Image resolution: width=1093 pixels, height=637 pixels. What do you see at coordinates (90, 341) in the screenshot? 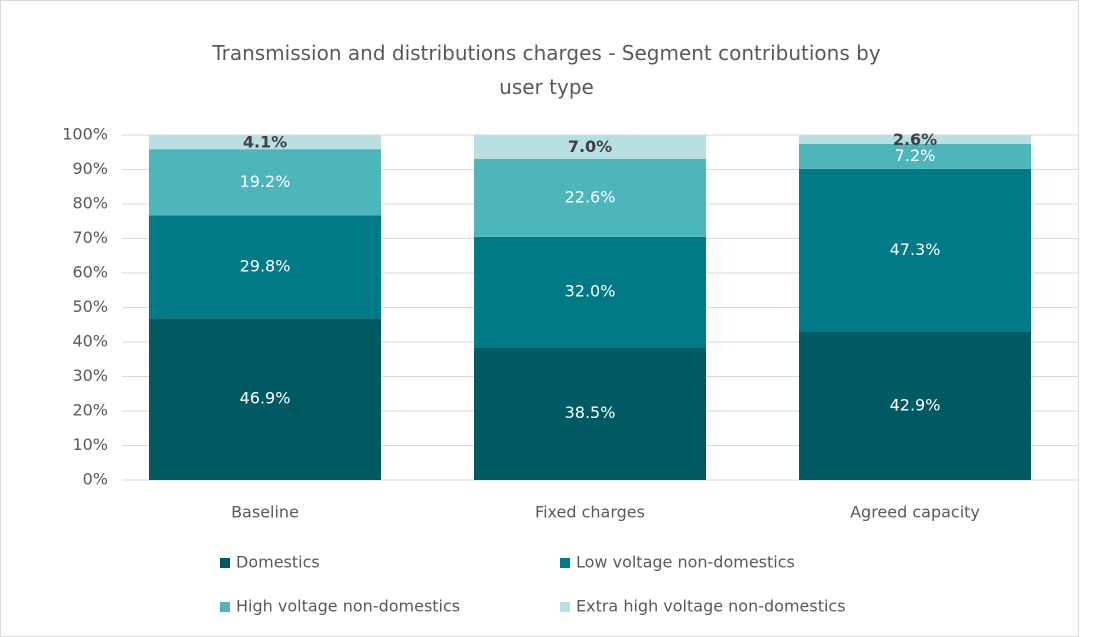
I see `y-tick-label: 40%` at bounding box center [90, 341].